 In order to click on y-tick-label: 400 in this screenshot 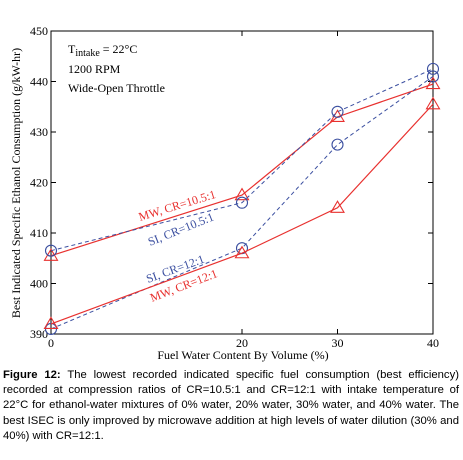, I will do `click(39, 284)`.